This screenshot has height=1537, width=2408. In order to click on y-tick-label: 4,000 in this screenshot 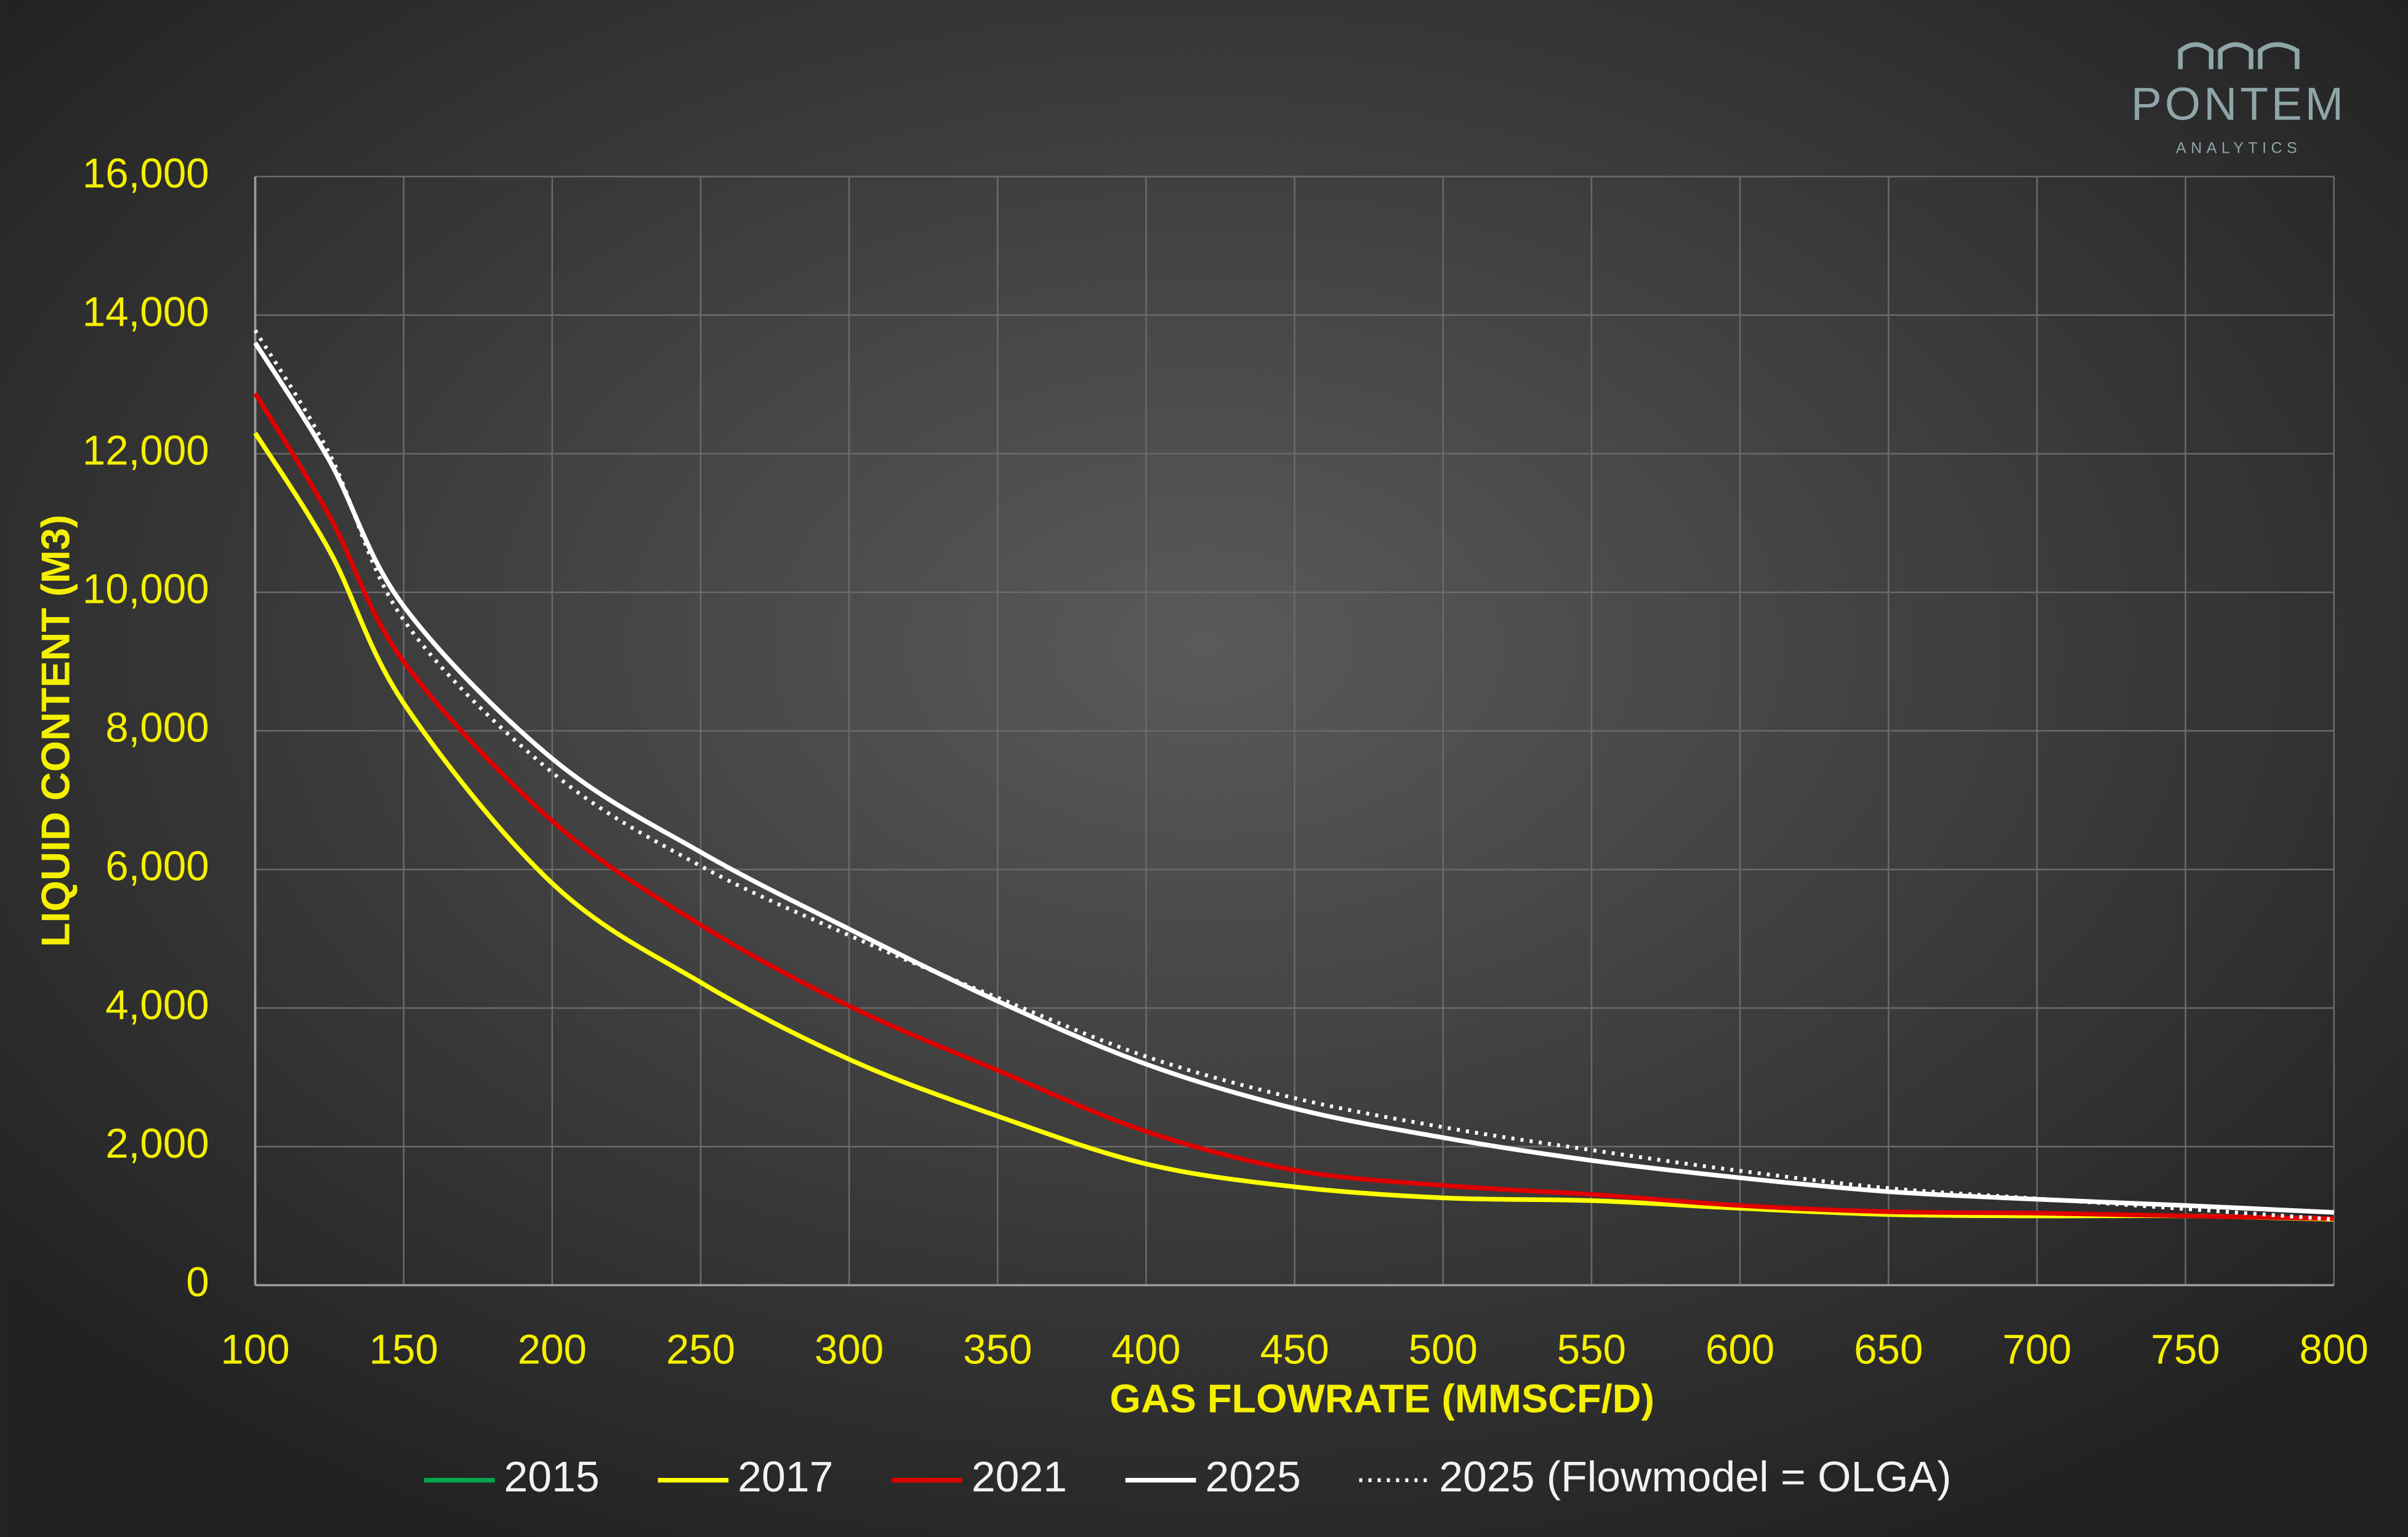, I will do `click(157, 1005)`.